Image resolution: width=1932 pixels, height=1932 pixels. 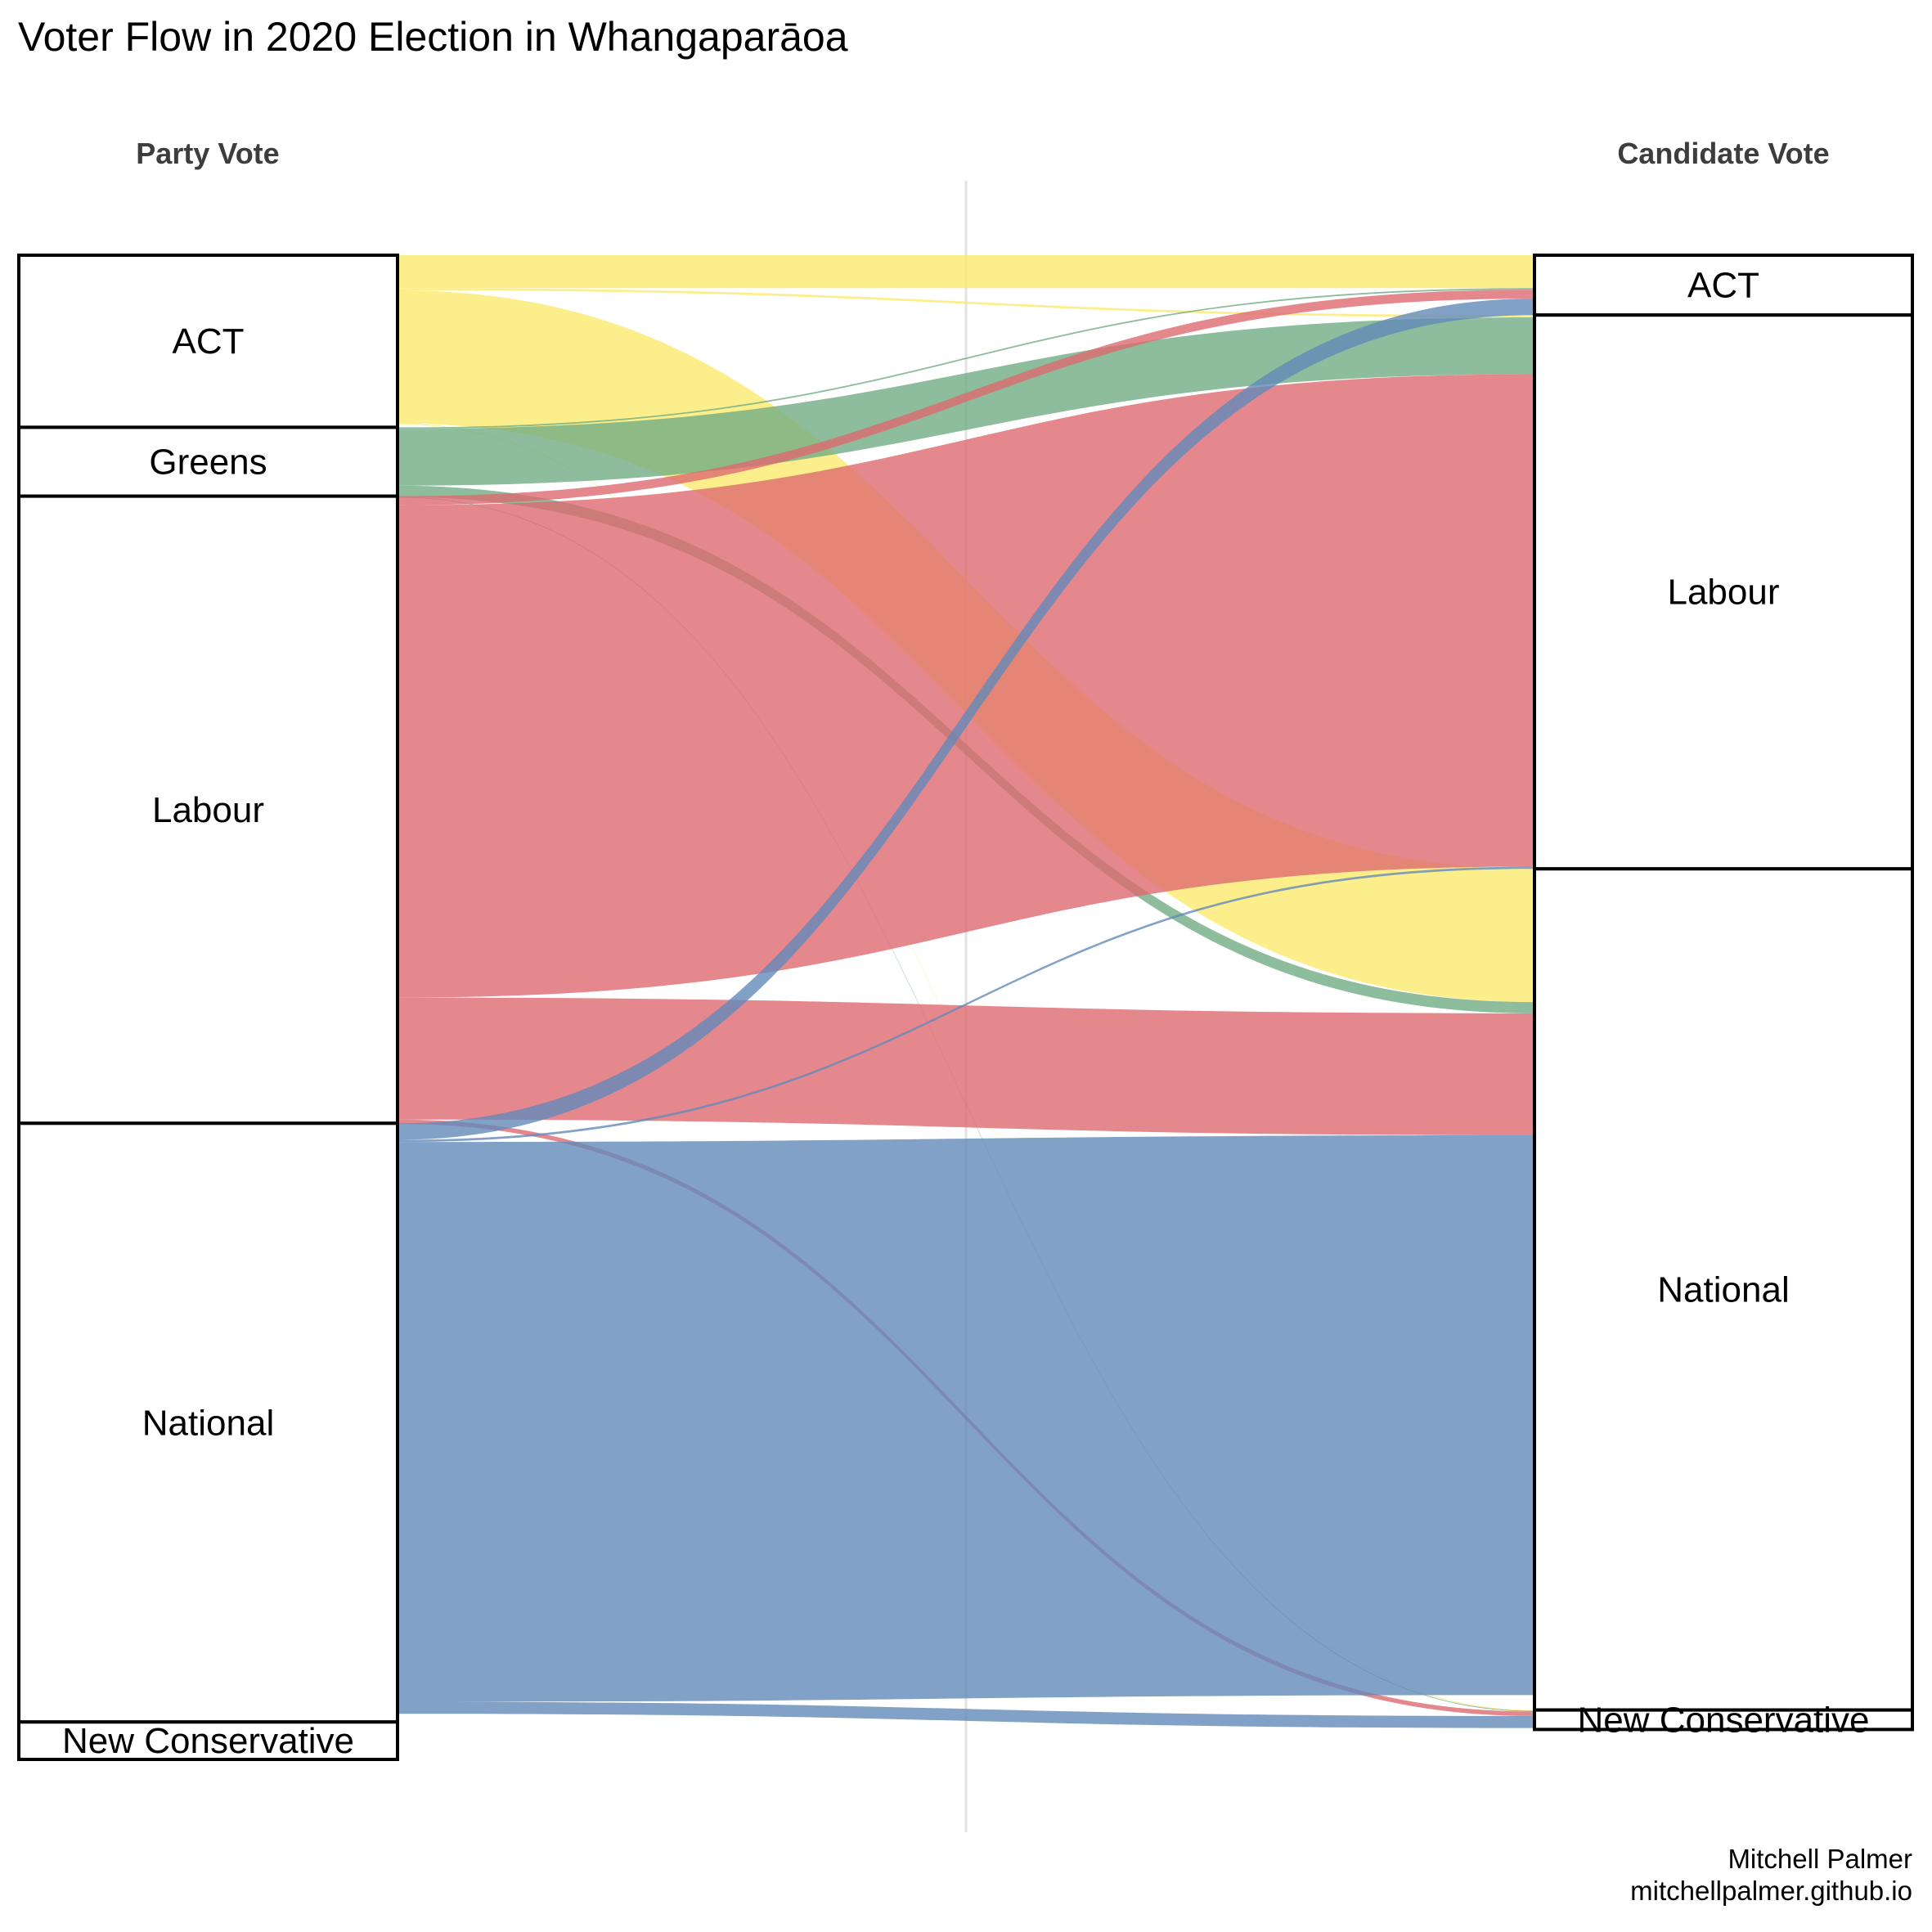 I want to click on party-vote-node-act, so click(x=208, y=342).